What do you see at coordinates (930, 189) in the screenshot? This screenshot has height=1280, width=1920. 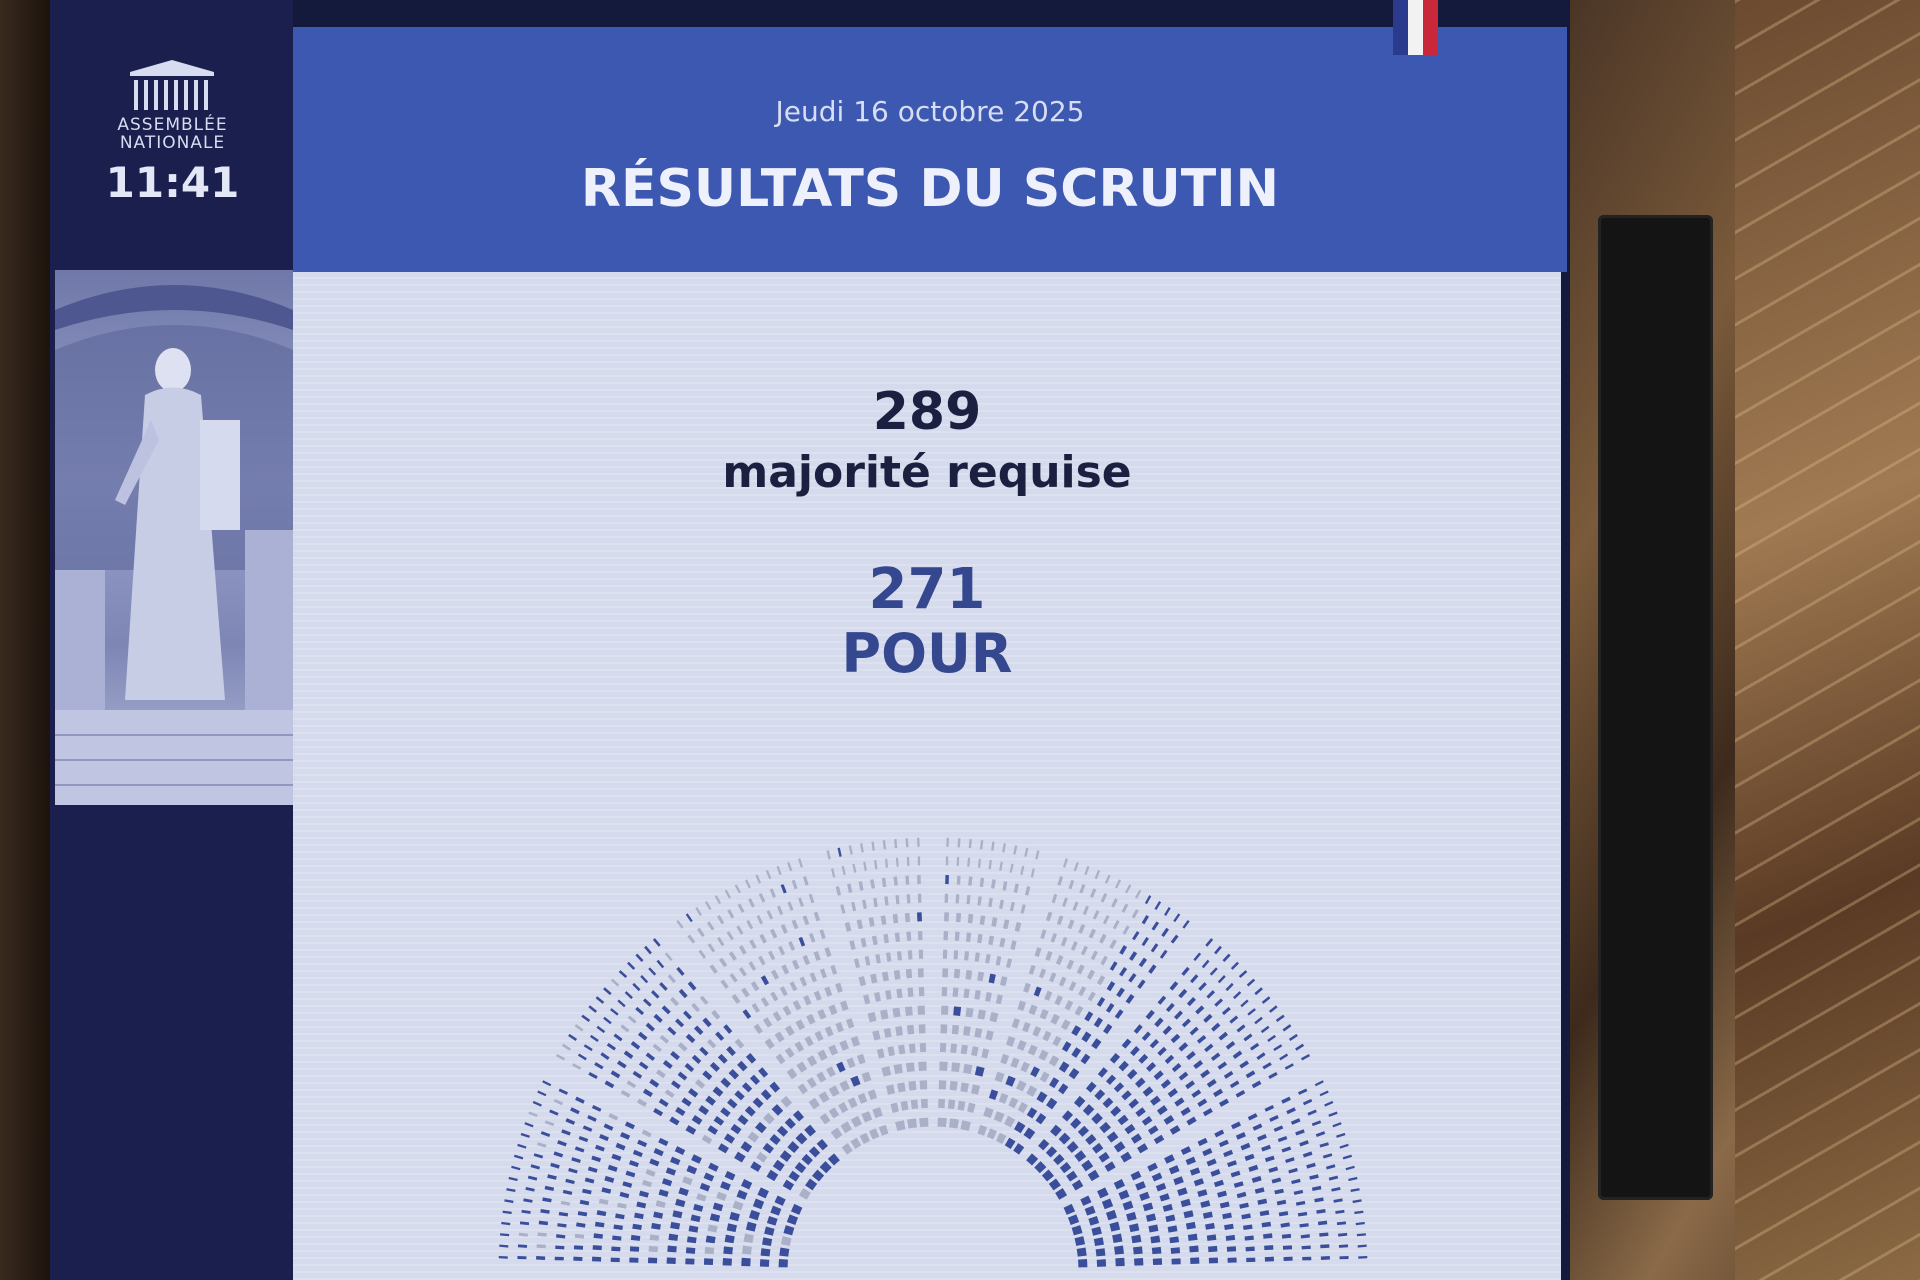 I see `page-title: RÉSULTATS DU SCRUTIN` at bounding box center [930, 189].